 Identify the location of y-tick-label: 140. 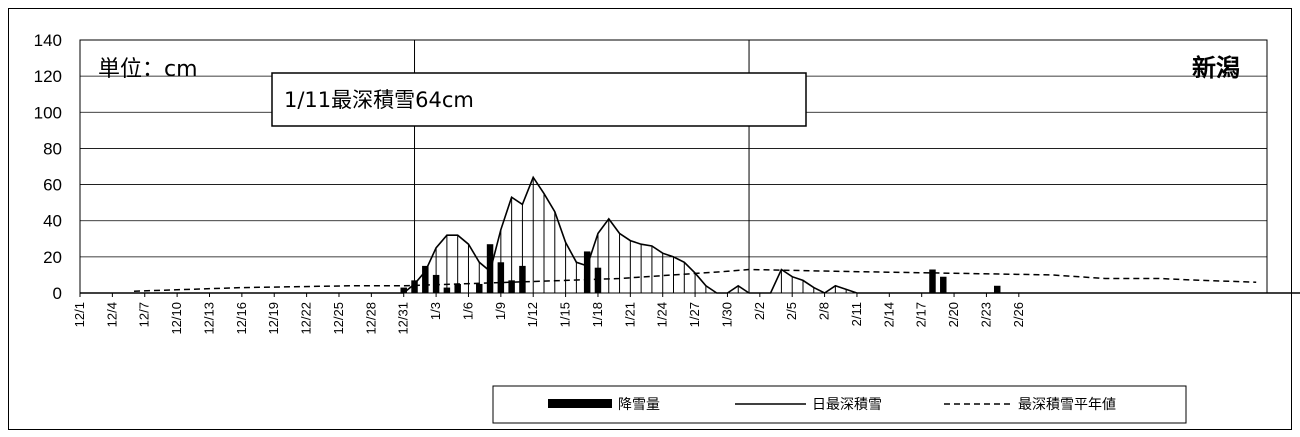
(48, 40).